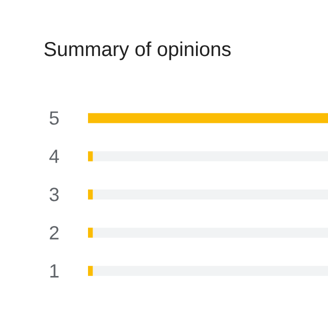  Describe the element at coordinates (54, 233) in the screenshot. I see `y-tick-label: 2` at that location.